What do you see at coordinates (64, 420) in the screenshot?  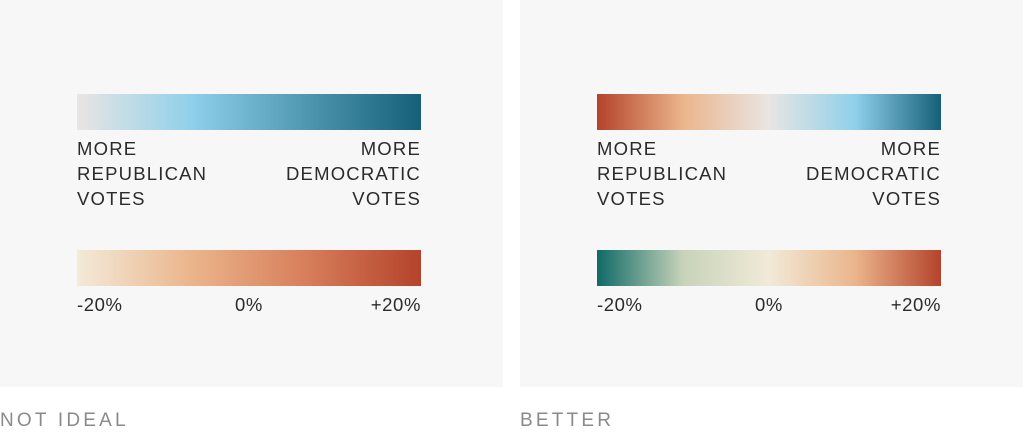 I see `caption-not-ideal: NOT IDEAL` at bounding box center [64, 420].